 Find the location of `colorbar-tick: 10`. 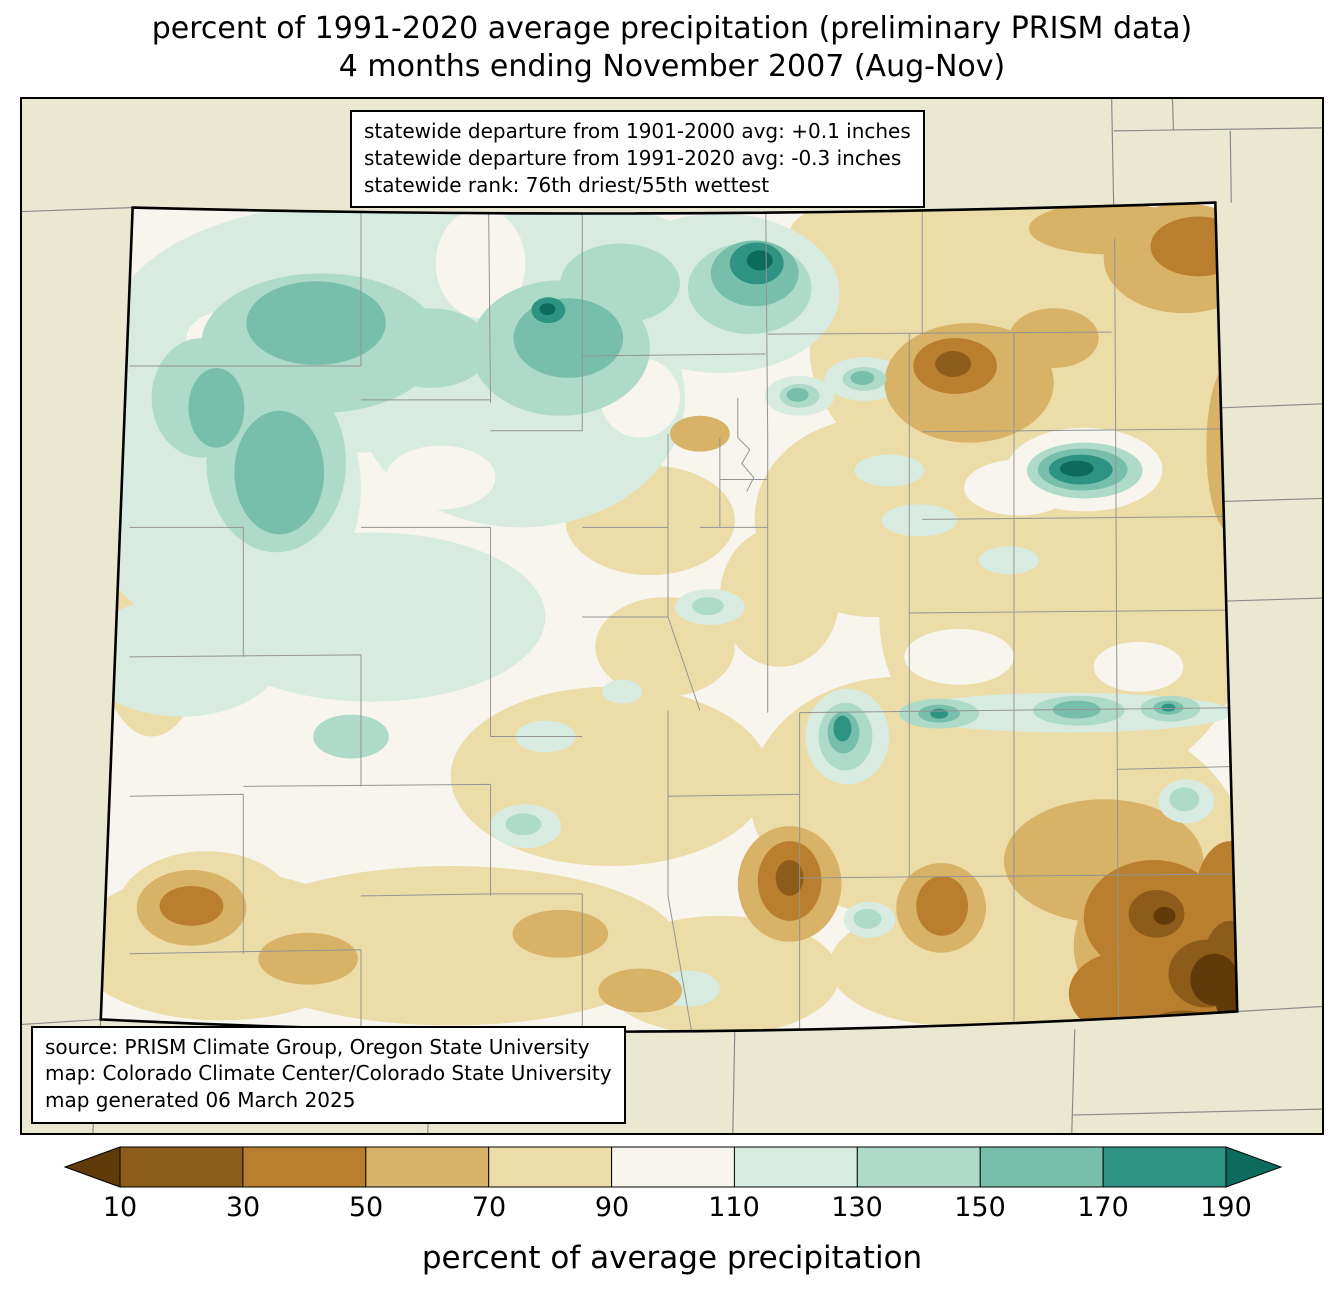

colorbar-tick: 10 is located at coordinates (120, 1207).